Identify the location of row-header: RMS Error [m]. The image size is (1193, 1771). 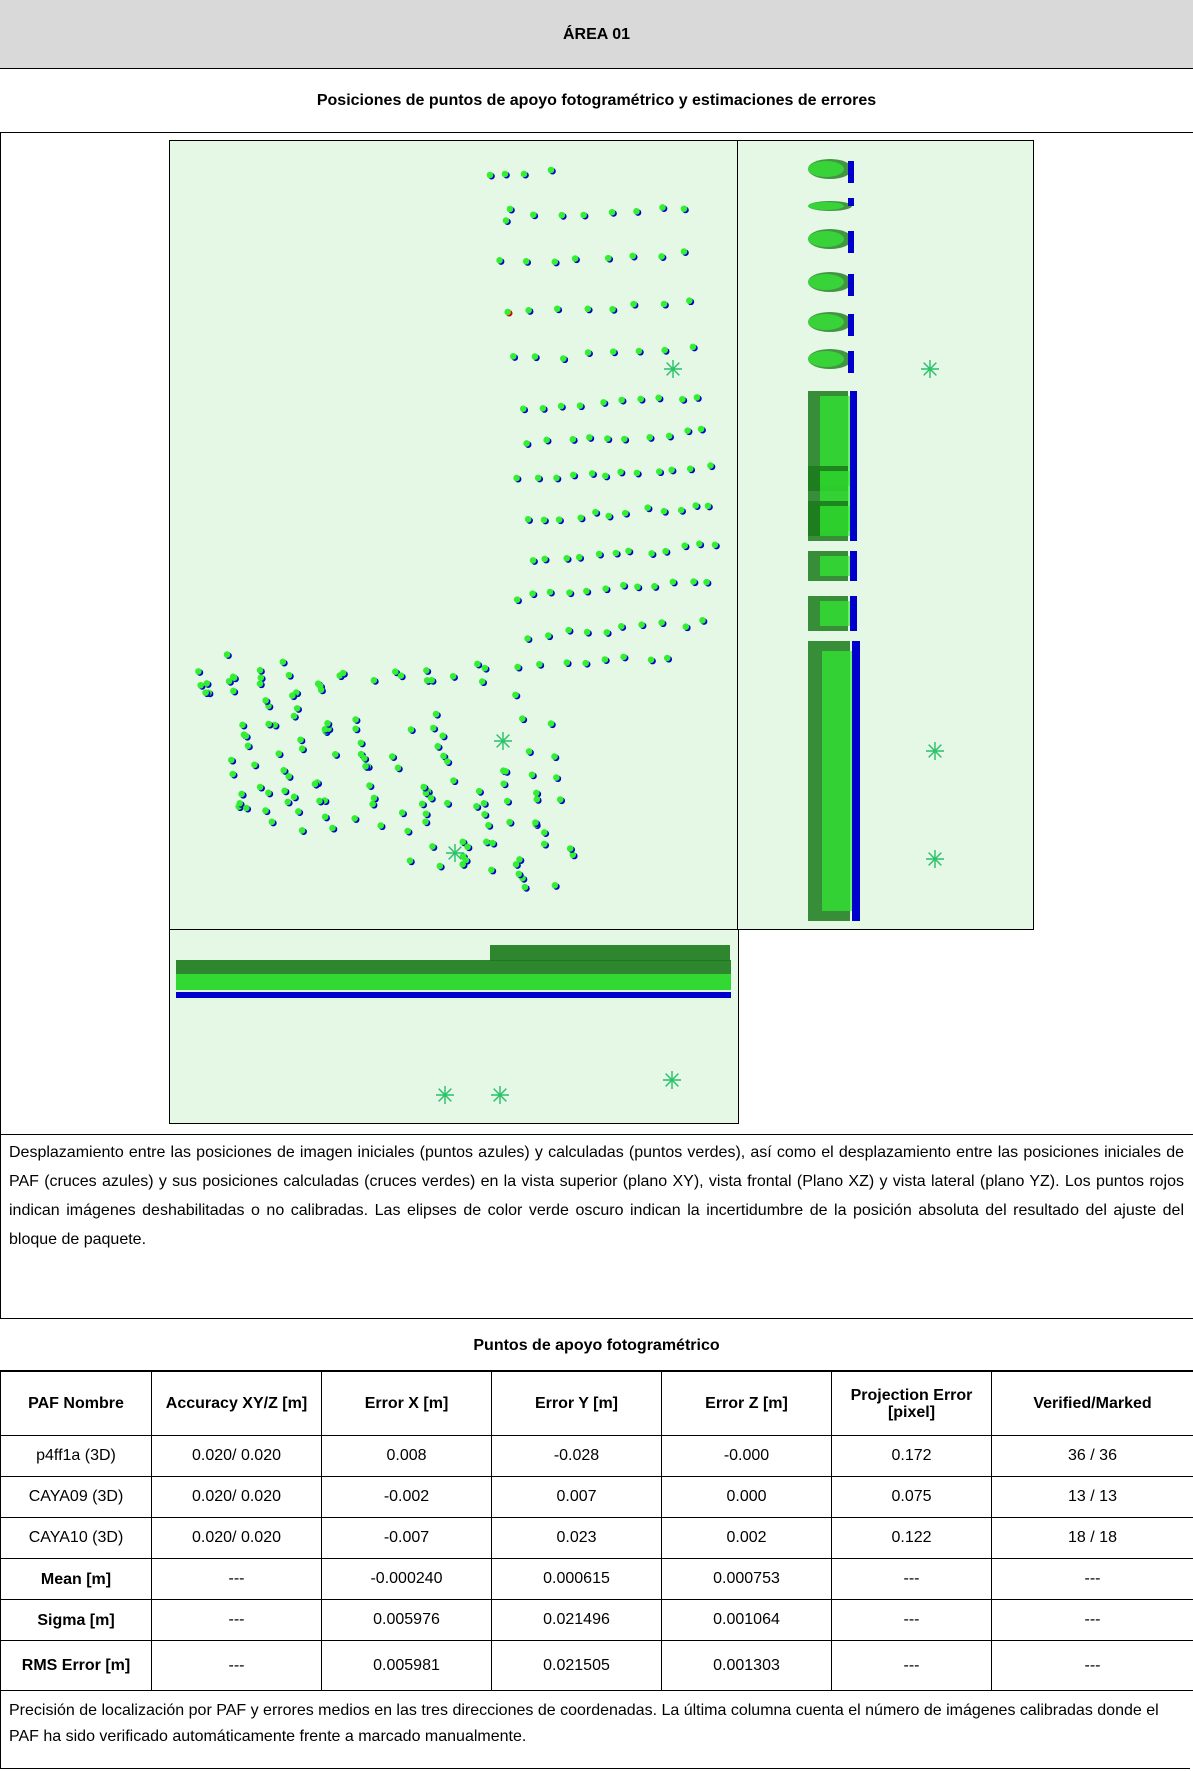
(76, 1665).